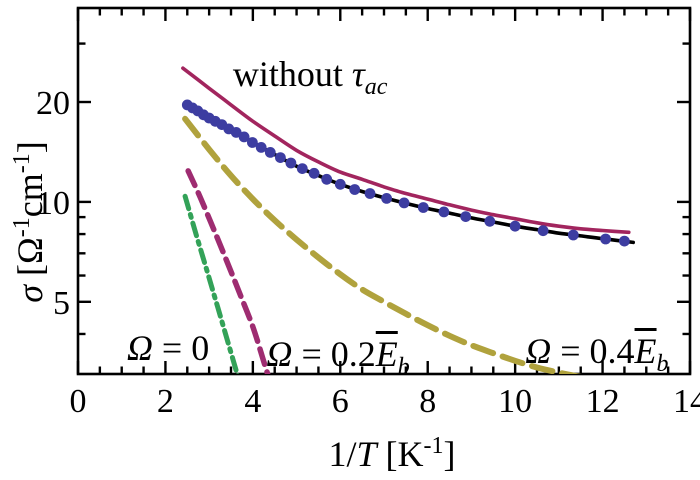 The width and height of the screenshot is (700, 480). What do you see at coordinates (686, 401) in the screenshot?
I see `x-tick-label-14: 14` at bounding box center [686, 401].